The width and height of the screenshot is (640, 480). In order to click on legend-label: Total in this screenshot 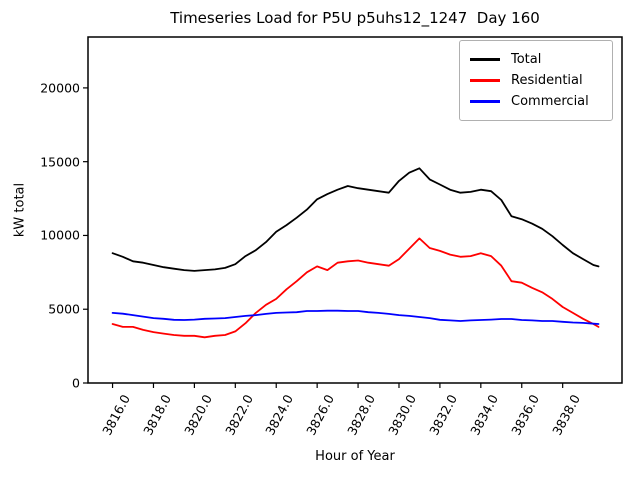, I will do `click(526, 59)`.